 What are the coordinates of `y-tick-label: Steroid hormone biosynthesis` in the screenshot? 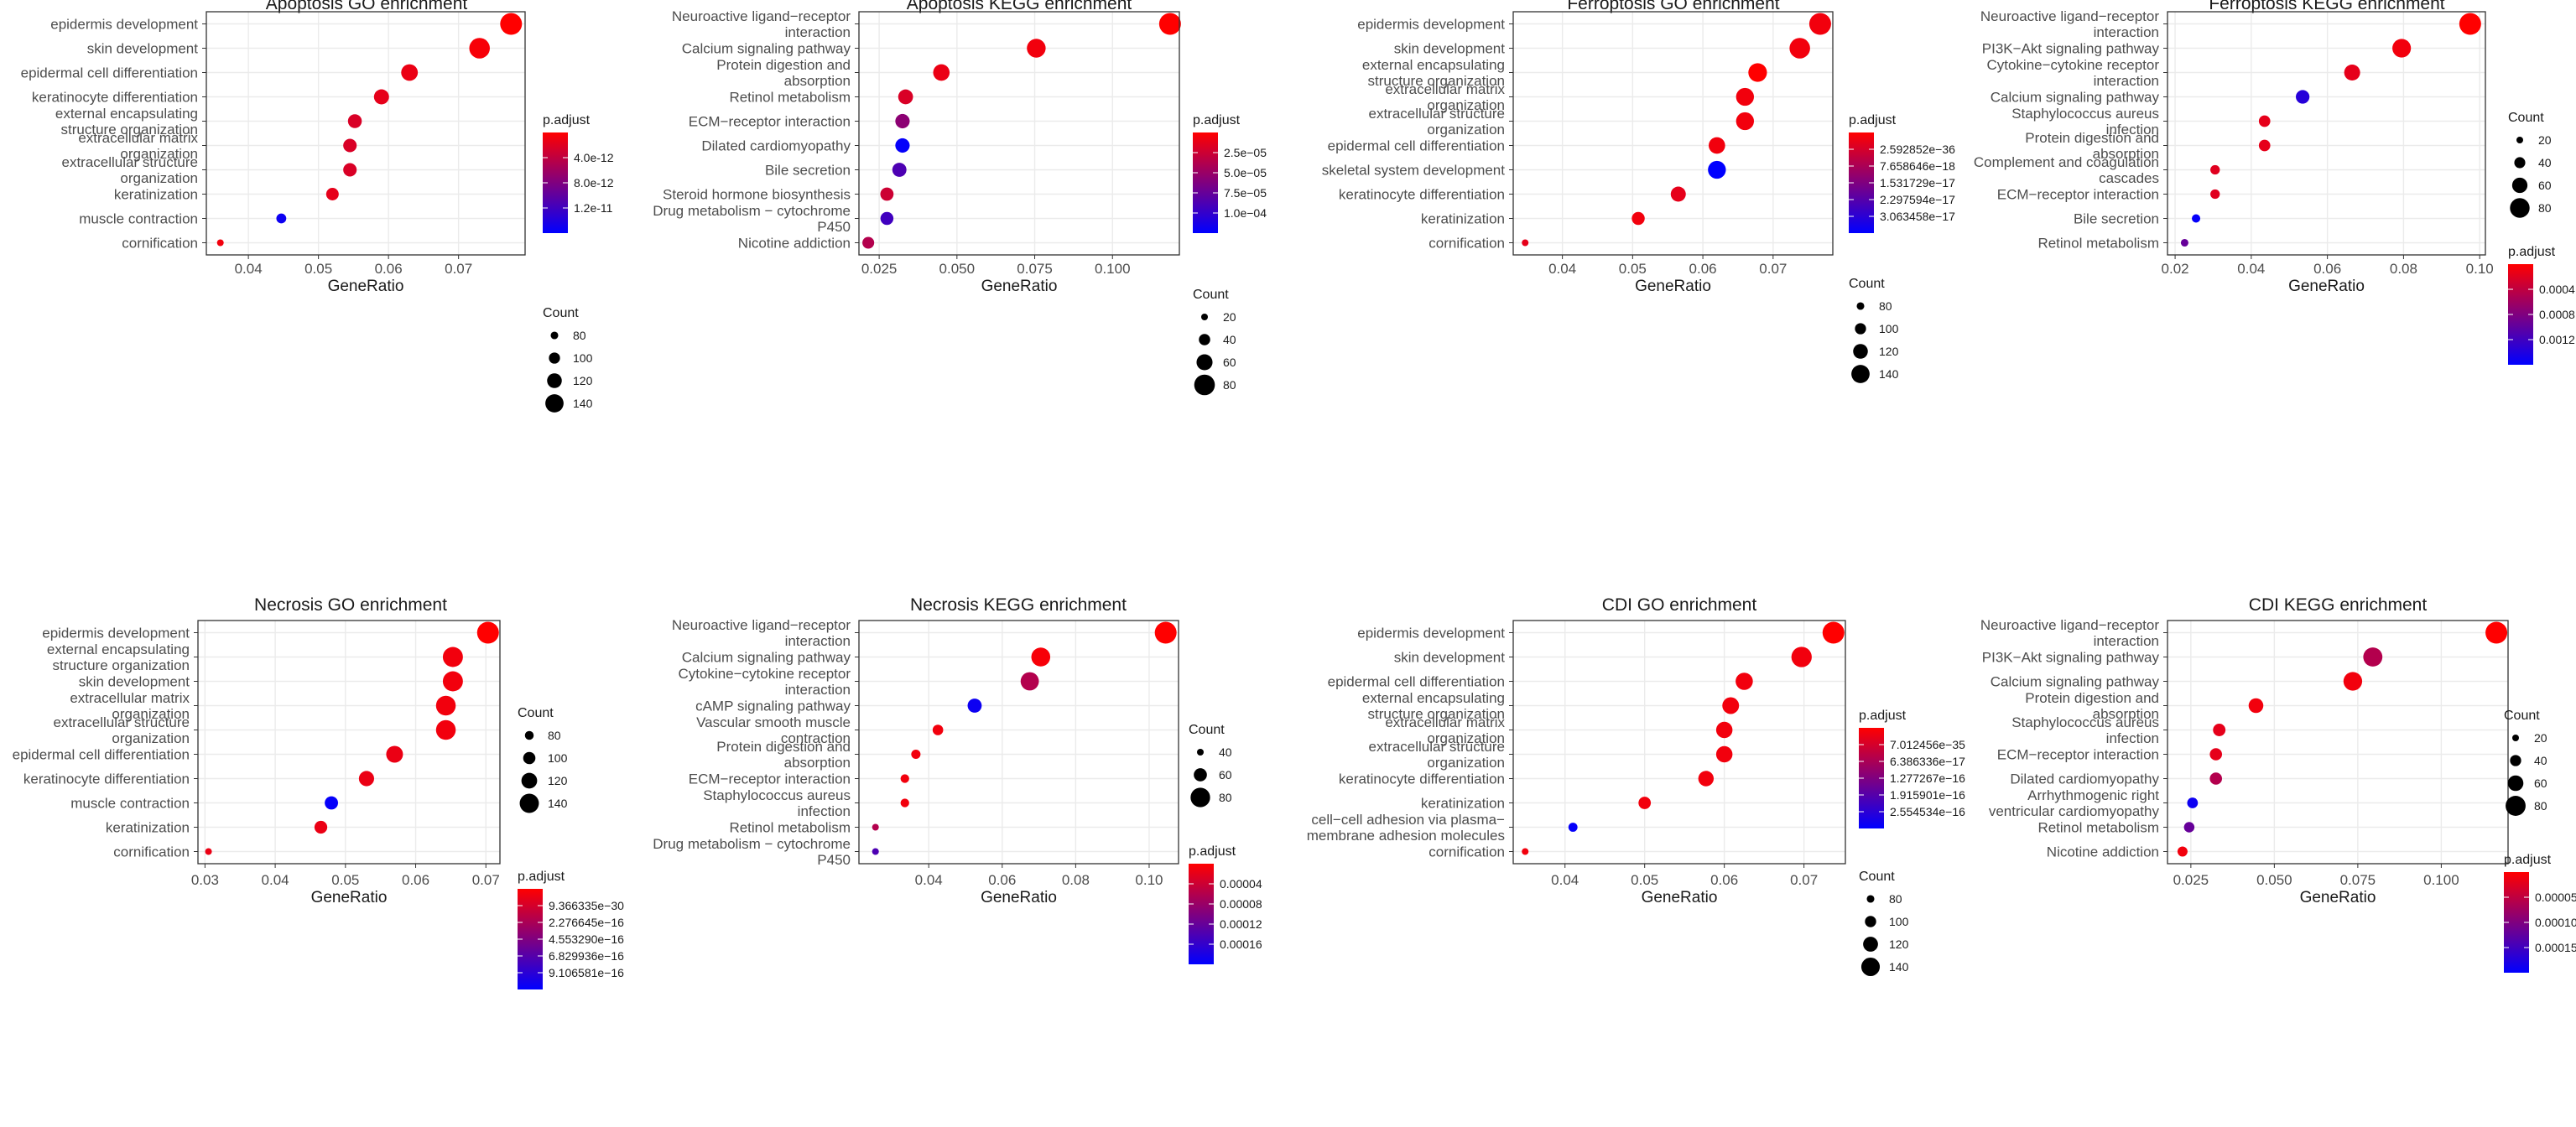 It's located at (757, 195).